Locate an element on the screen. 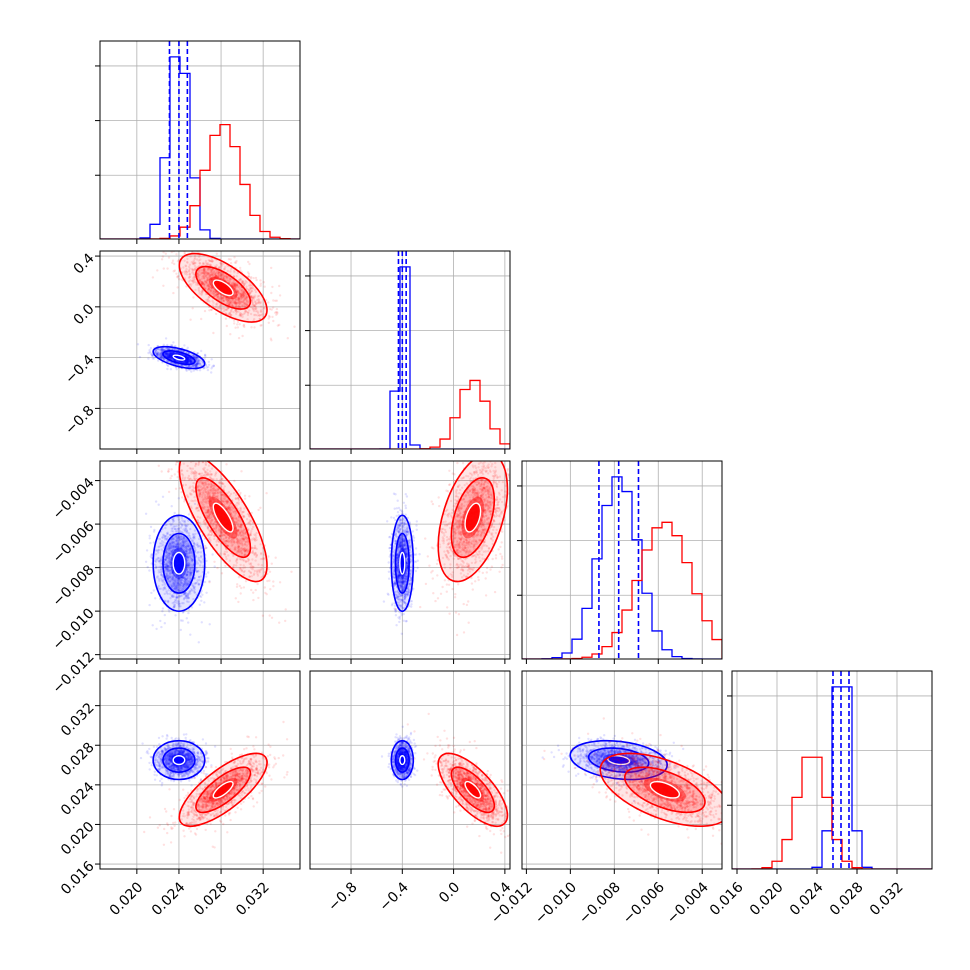 The width and height of the screenshot is (970, 970). y-tick-label: 0.024 is located at coordinates (78, 799).